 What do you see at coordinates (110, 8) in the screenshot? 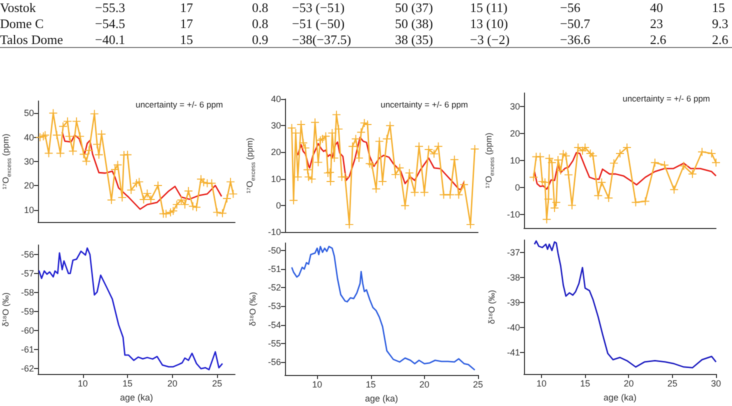
I see `text: −55.3` at bounding box center [110, 8].